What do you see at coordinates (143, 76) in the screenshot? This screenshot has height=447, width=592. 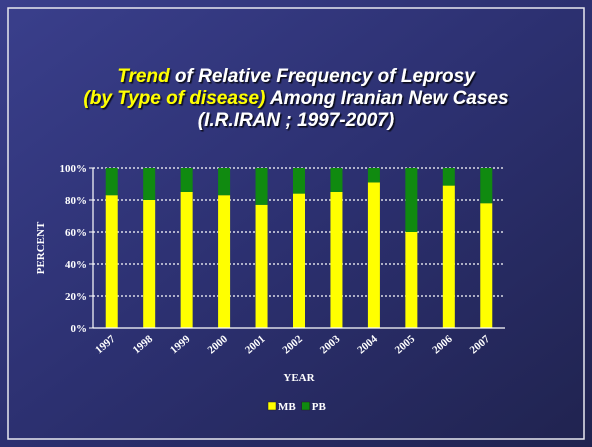 I see `title-segment: Trend` at bounding box center [143, 76].